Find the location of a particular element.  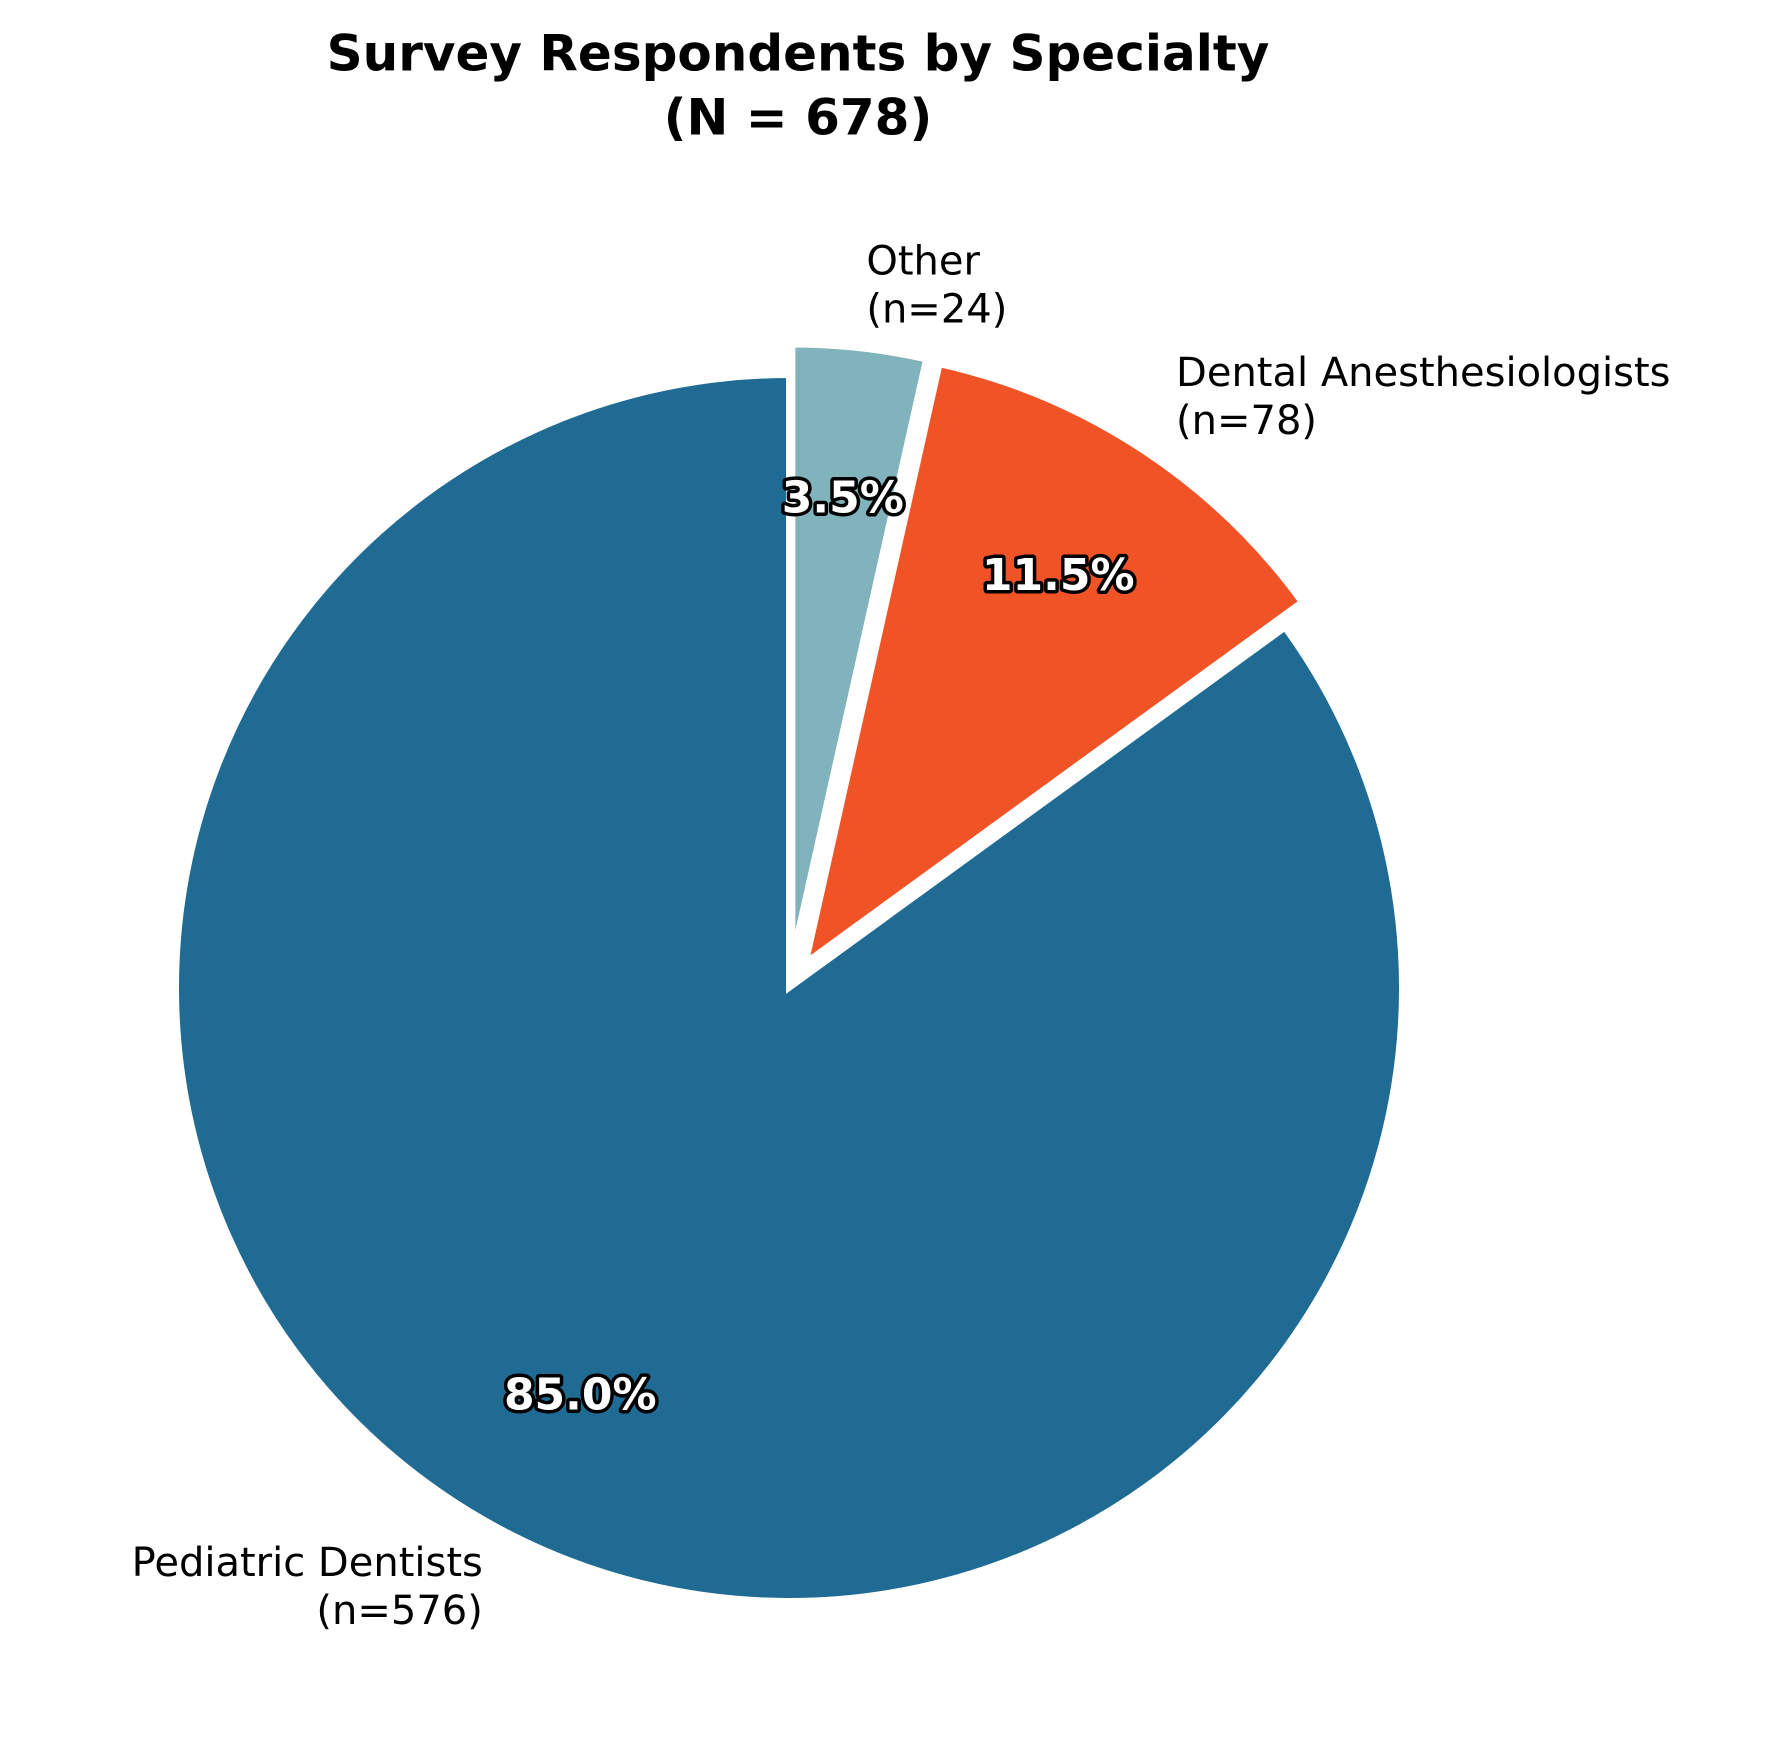

value-label: 85.0% is located at coordinates (580, 1395).